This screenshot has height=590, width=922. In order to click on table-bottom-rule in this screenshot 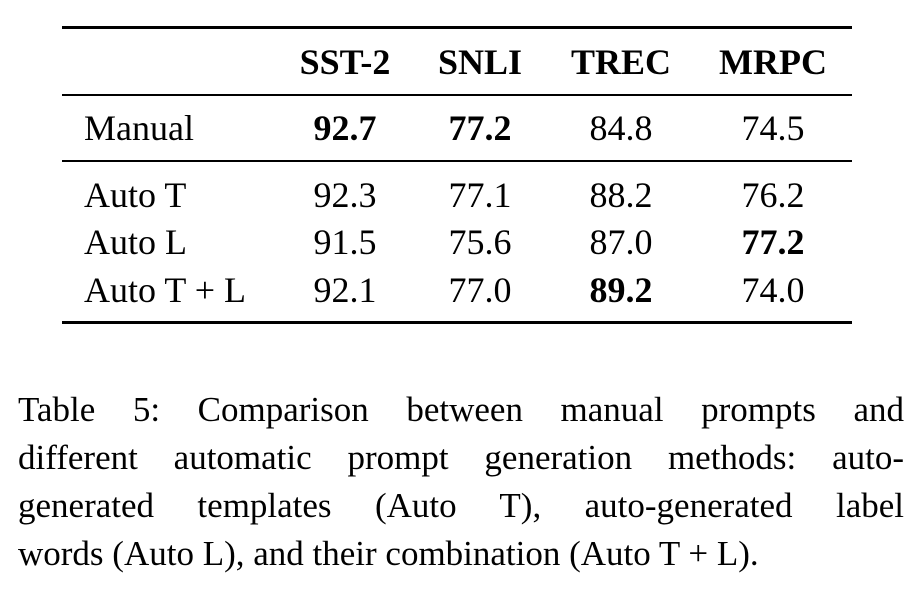, I will do `click(457, 322)`.